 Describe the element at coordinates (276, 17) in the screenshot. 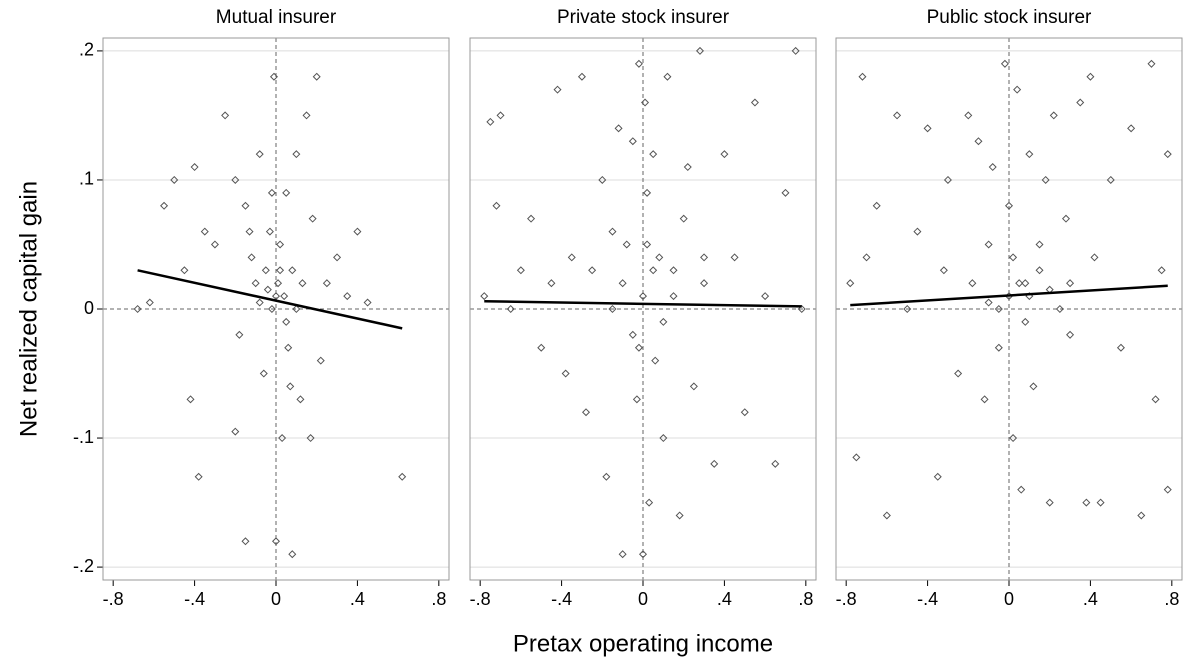

I see `panel-title: Mutual insurer` at that location.